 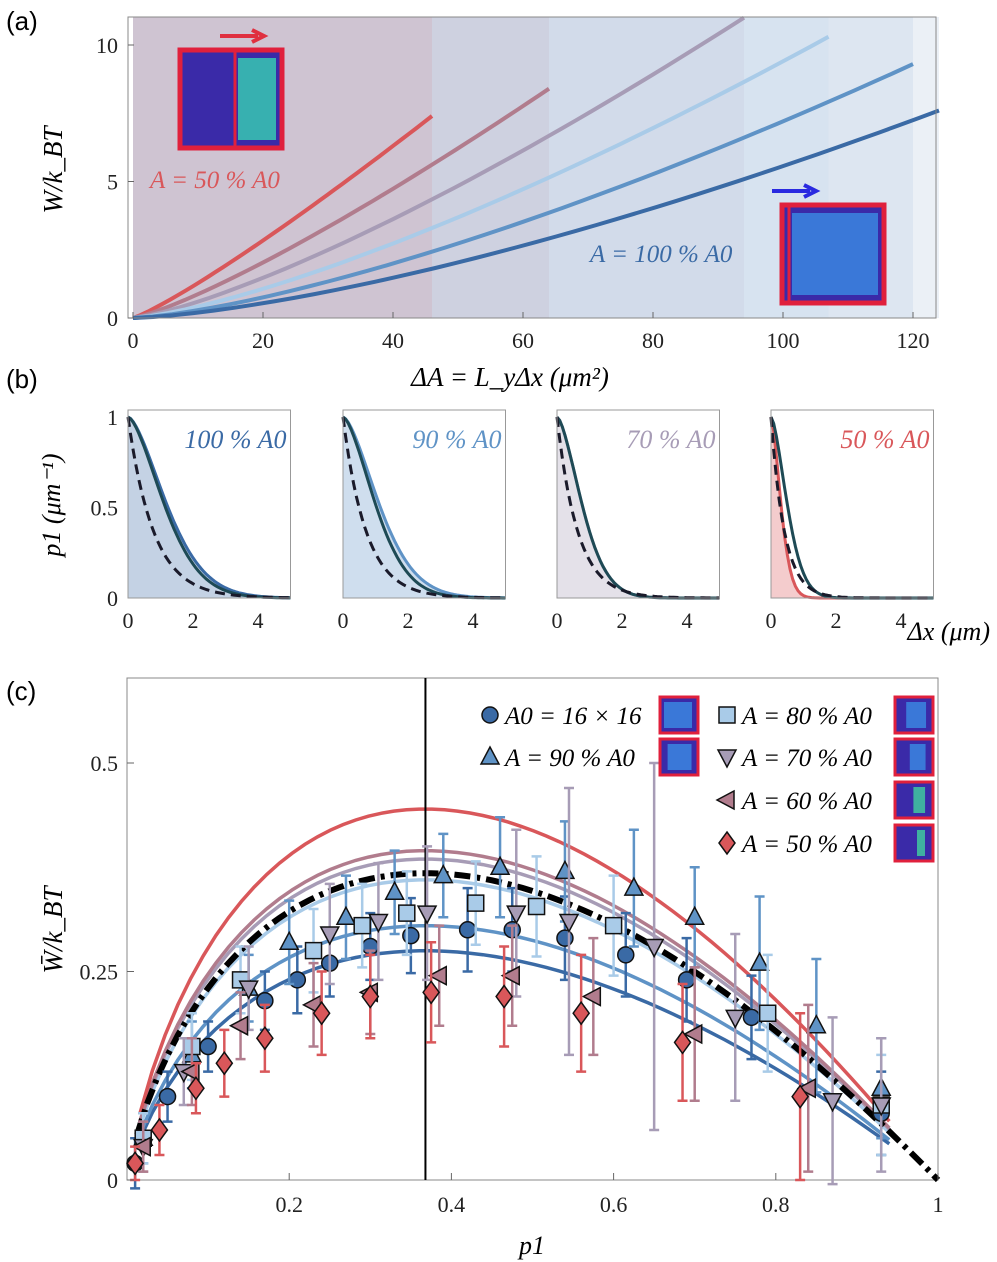 What do you see at coordinates (289, 1204) in the screenshot?
I see `x-tick-label: 0.2` at bounding box center [289, 1204].